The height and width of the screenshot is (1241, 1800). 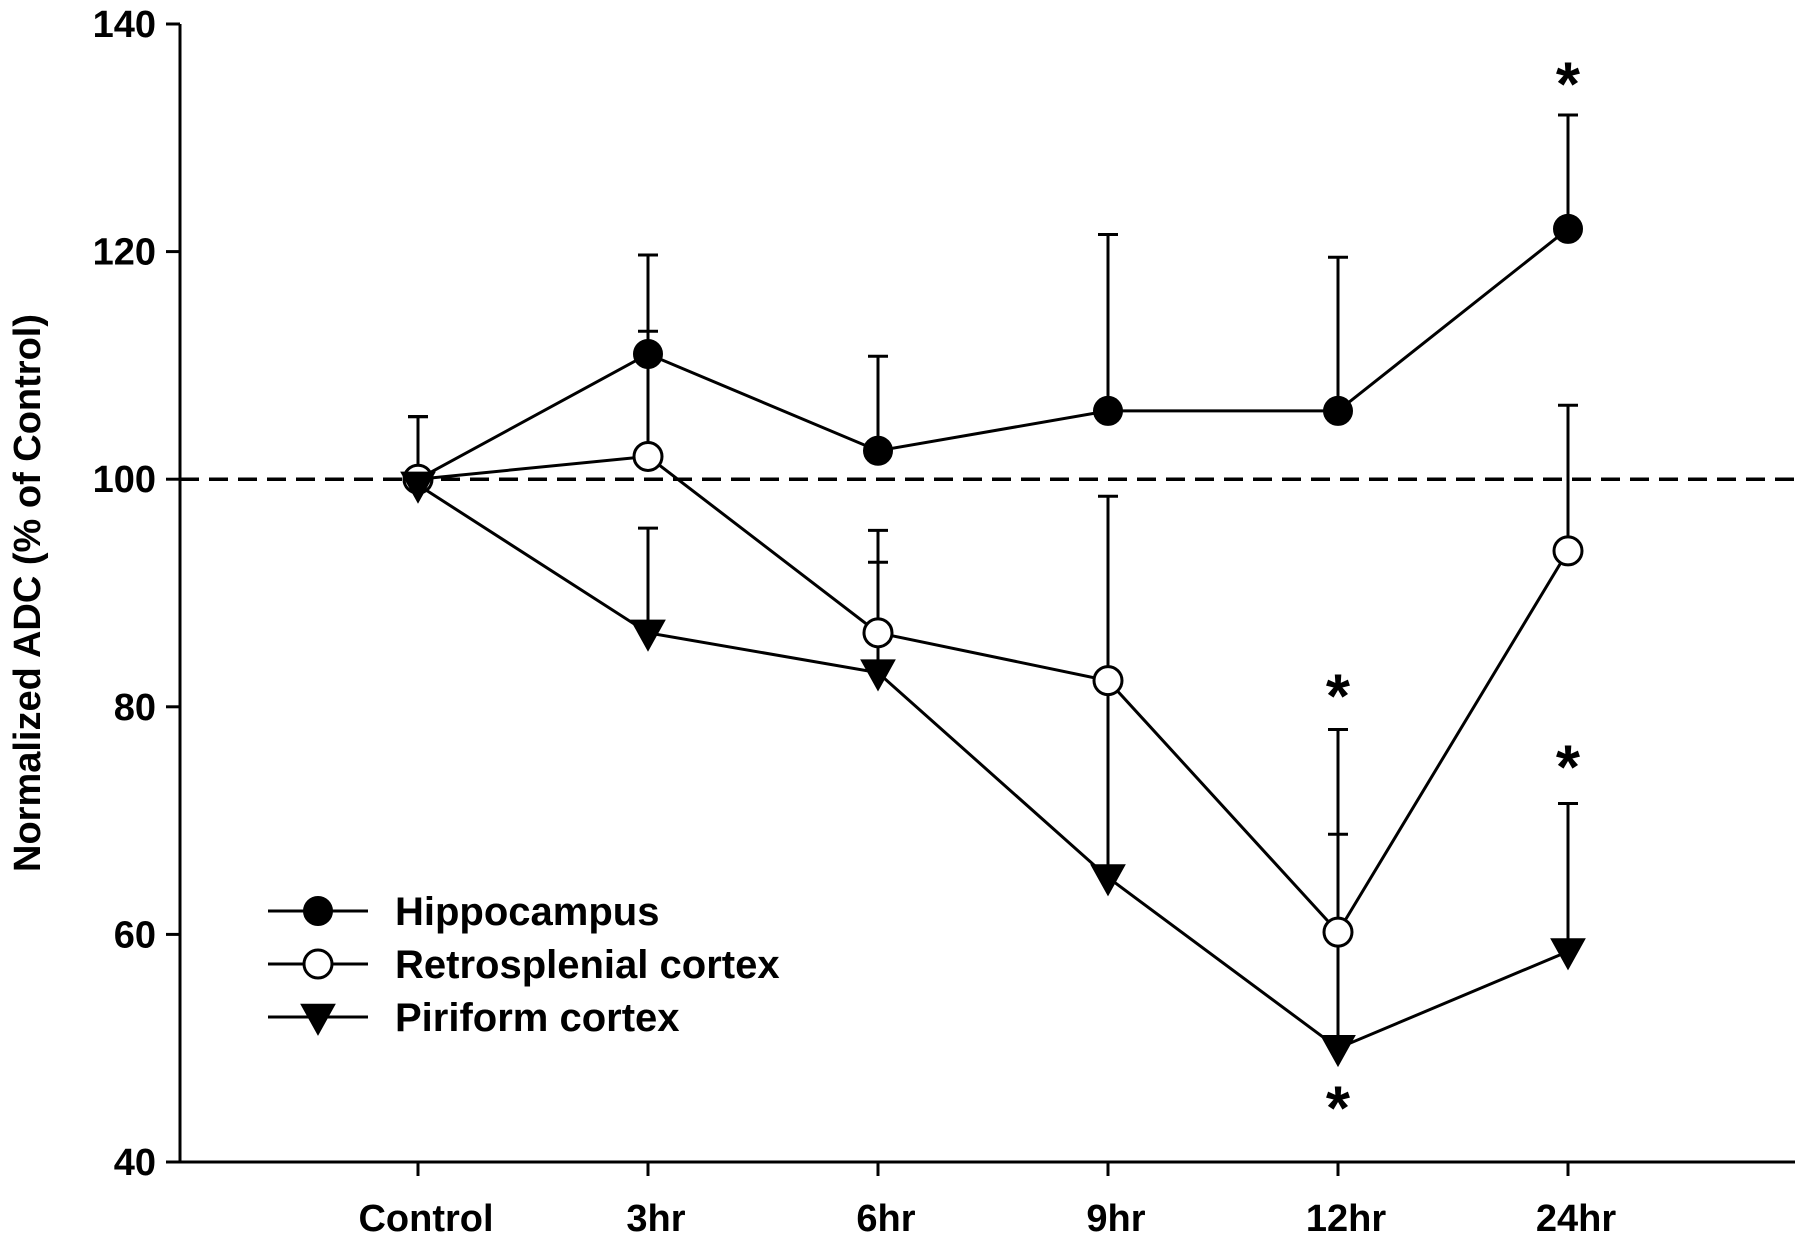 I want to click on y-tick-label: 40, so click(x=135, y=1163).